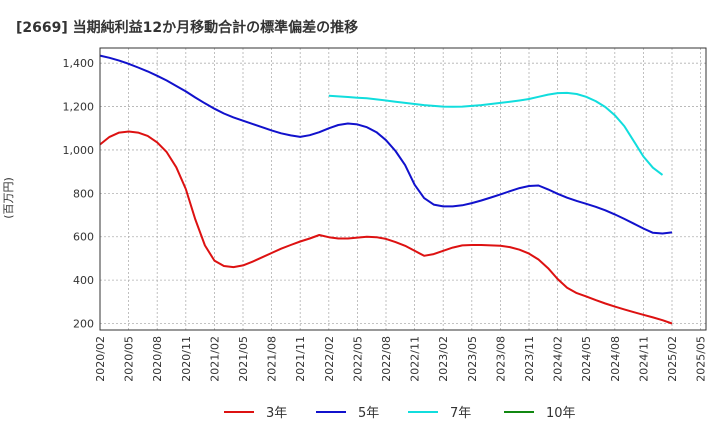 The width and height of the screenshot is (720, 440). I want to click on x-tick-label: 2020/08, so click(157, 359).